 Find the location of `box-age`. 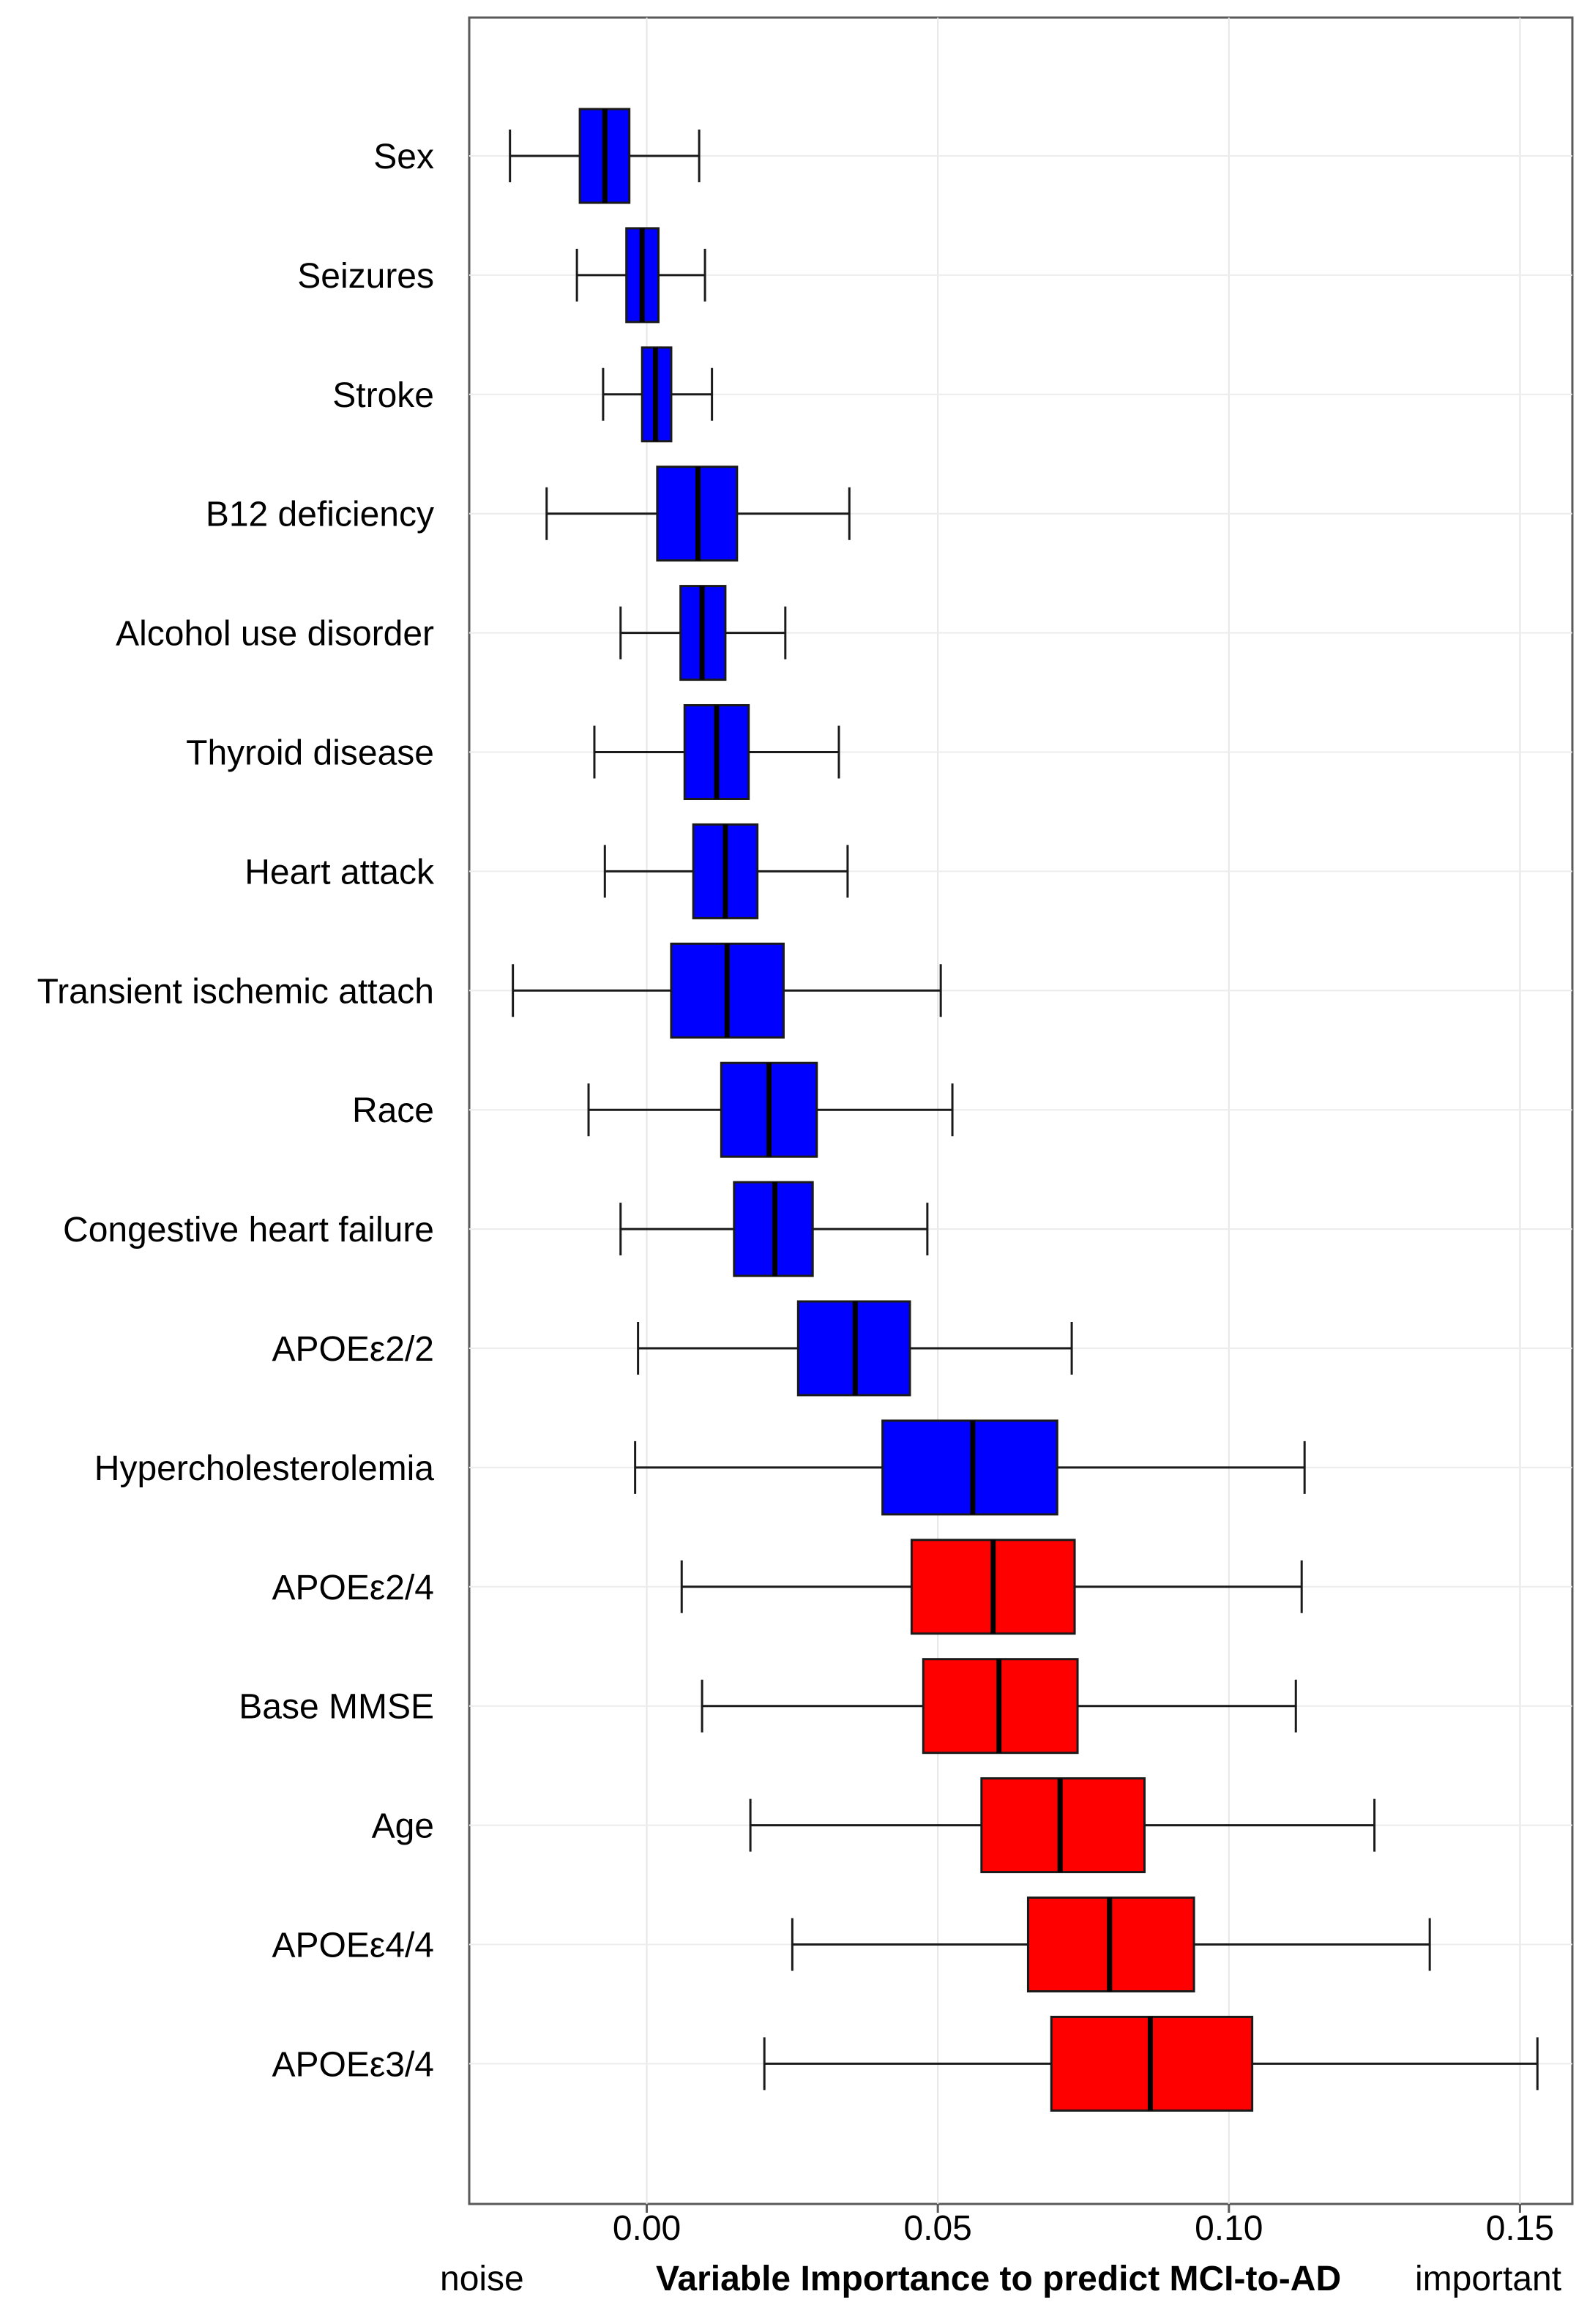

box-age is located at coordinates (1062, 1825).